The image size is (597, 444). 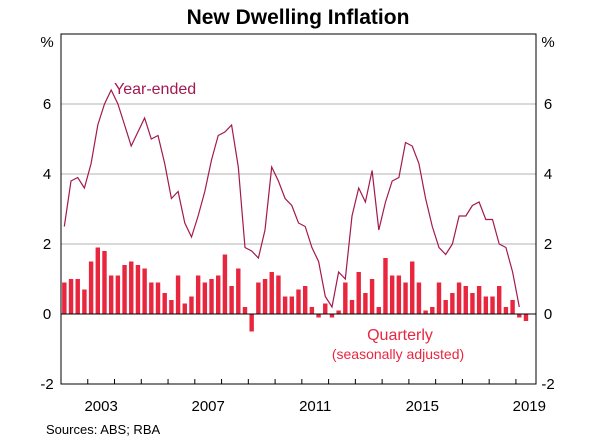 I want to click on y-axis-left: -2 0 2 4 6, so click(x=46, y=244).